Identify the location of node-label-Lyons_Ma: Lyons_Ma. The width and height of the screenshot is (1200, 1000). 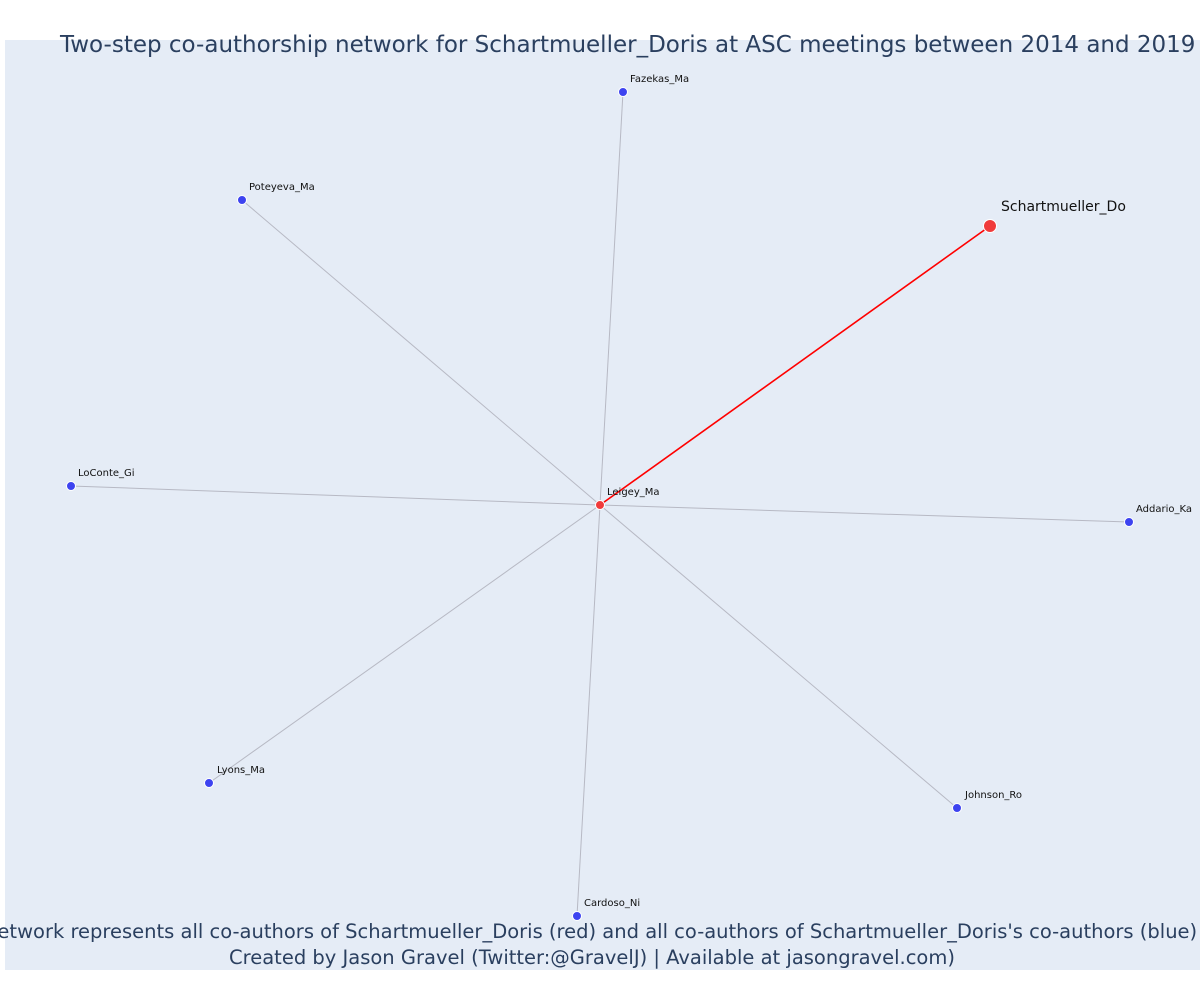
(241, 770).